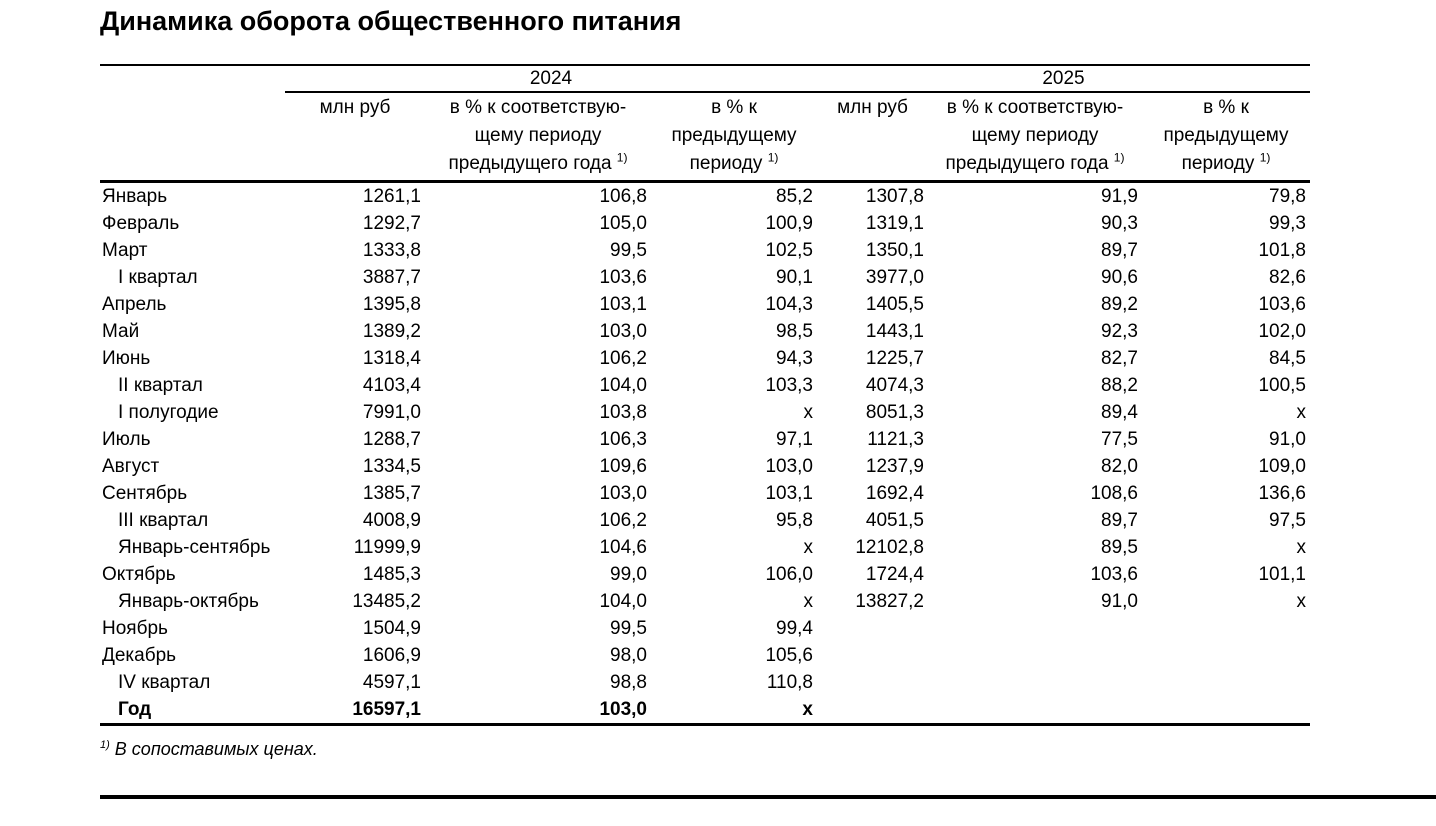  I want to click on cell-pct-prev-period-2024: 95,8, so click(794, 520).